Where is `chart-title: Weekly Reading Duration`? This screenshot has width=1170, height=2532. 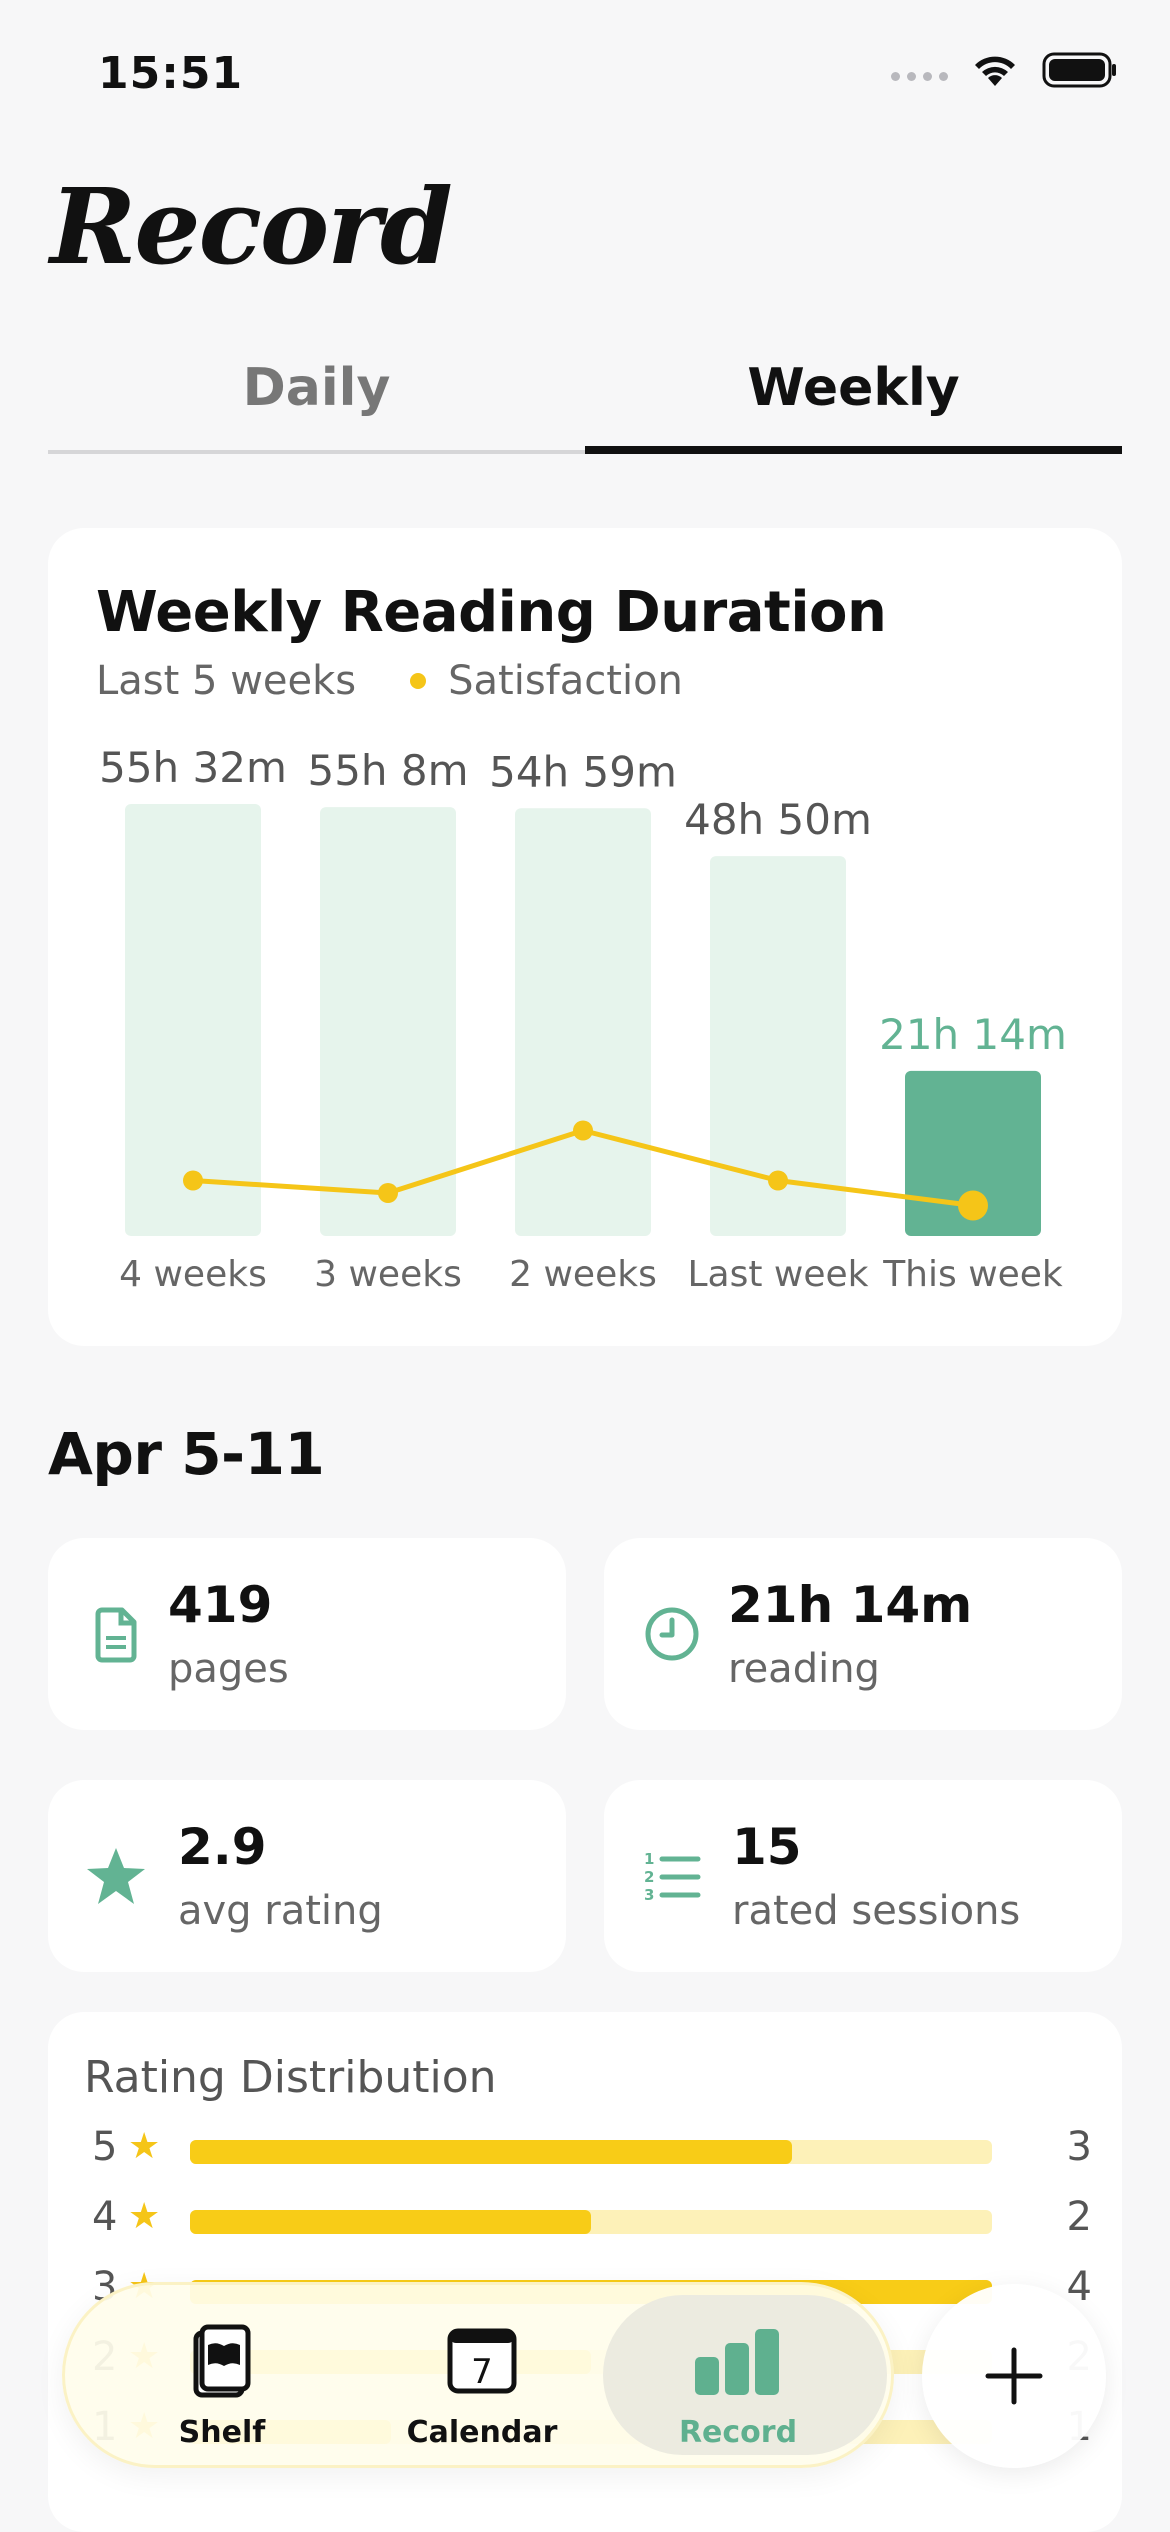 chart-title: Weekly Reading Duration is located at coordinates (491, 612).